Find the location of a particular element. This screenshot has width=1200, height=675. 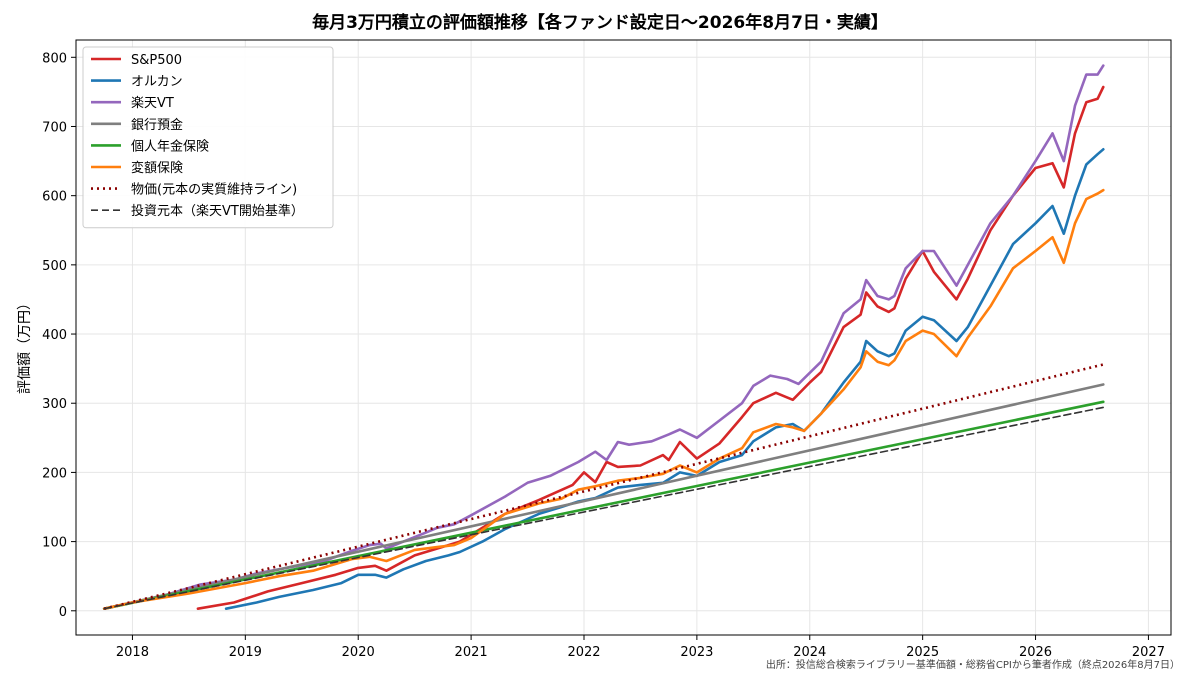

y-tick-label: 200 is located at coordinates (54, 473).